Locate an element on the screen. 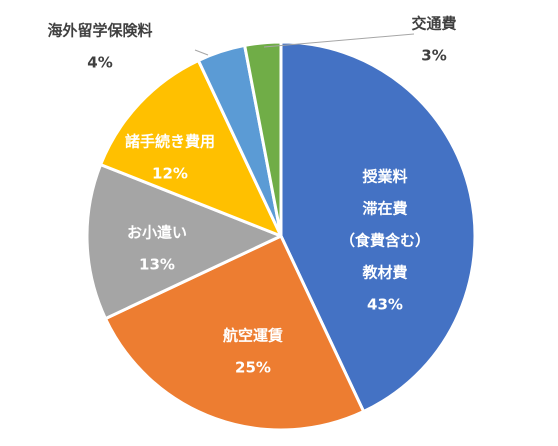 The height and width of the screenshot is (446, 558). slice-label-2-0: お小遣い is located at coordinates (157, 233).